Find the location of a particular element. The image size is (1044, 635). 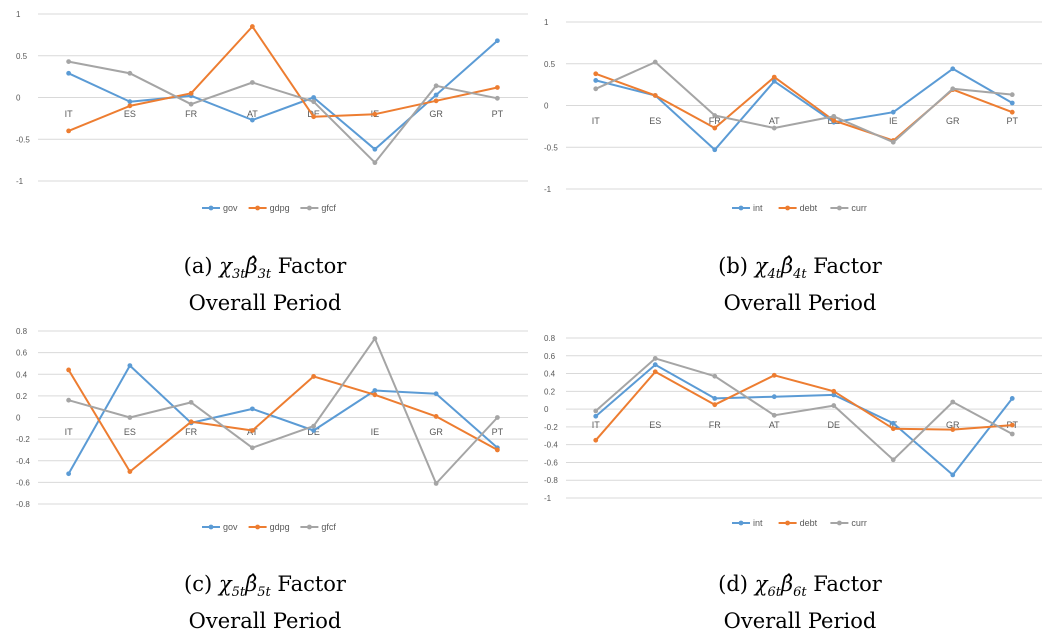

series-line-gfcf is located at coordinates (283, 411).